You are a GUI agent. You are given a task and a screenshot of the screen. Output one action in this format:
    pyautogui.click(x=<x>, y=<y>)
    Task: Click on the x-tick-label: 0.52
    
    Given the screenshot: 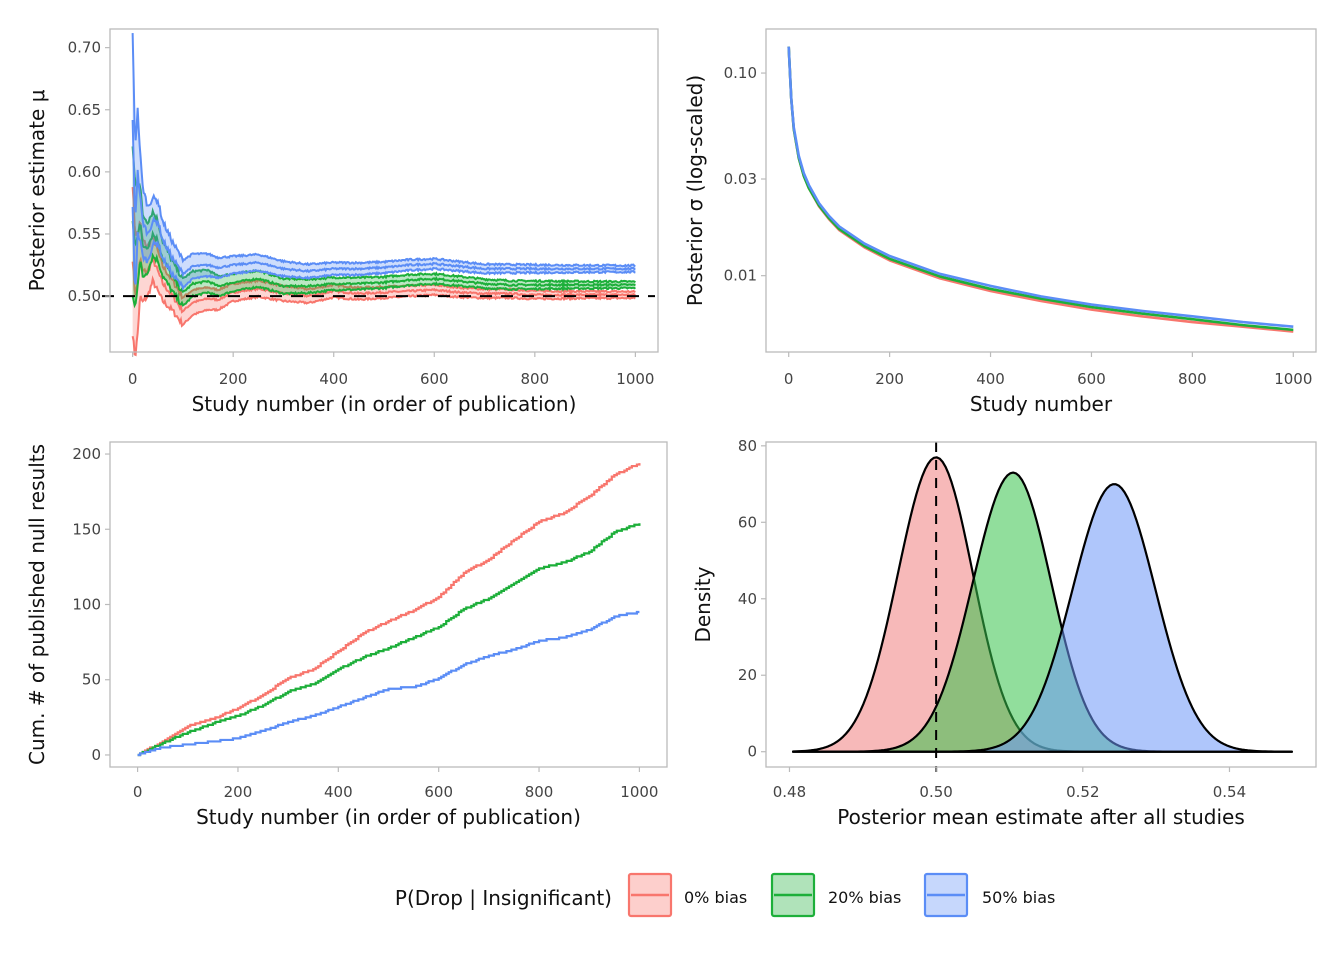 What is the action you would take?
    pyautogui.click(x=1082, y=792)
    